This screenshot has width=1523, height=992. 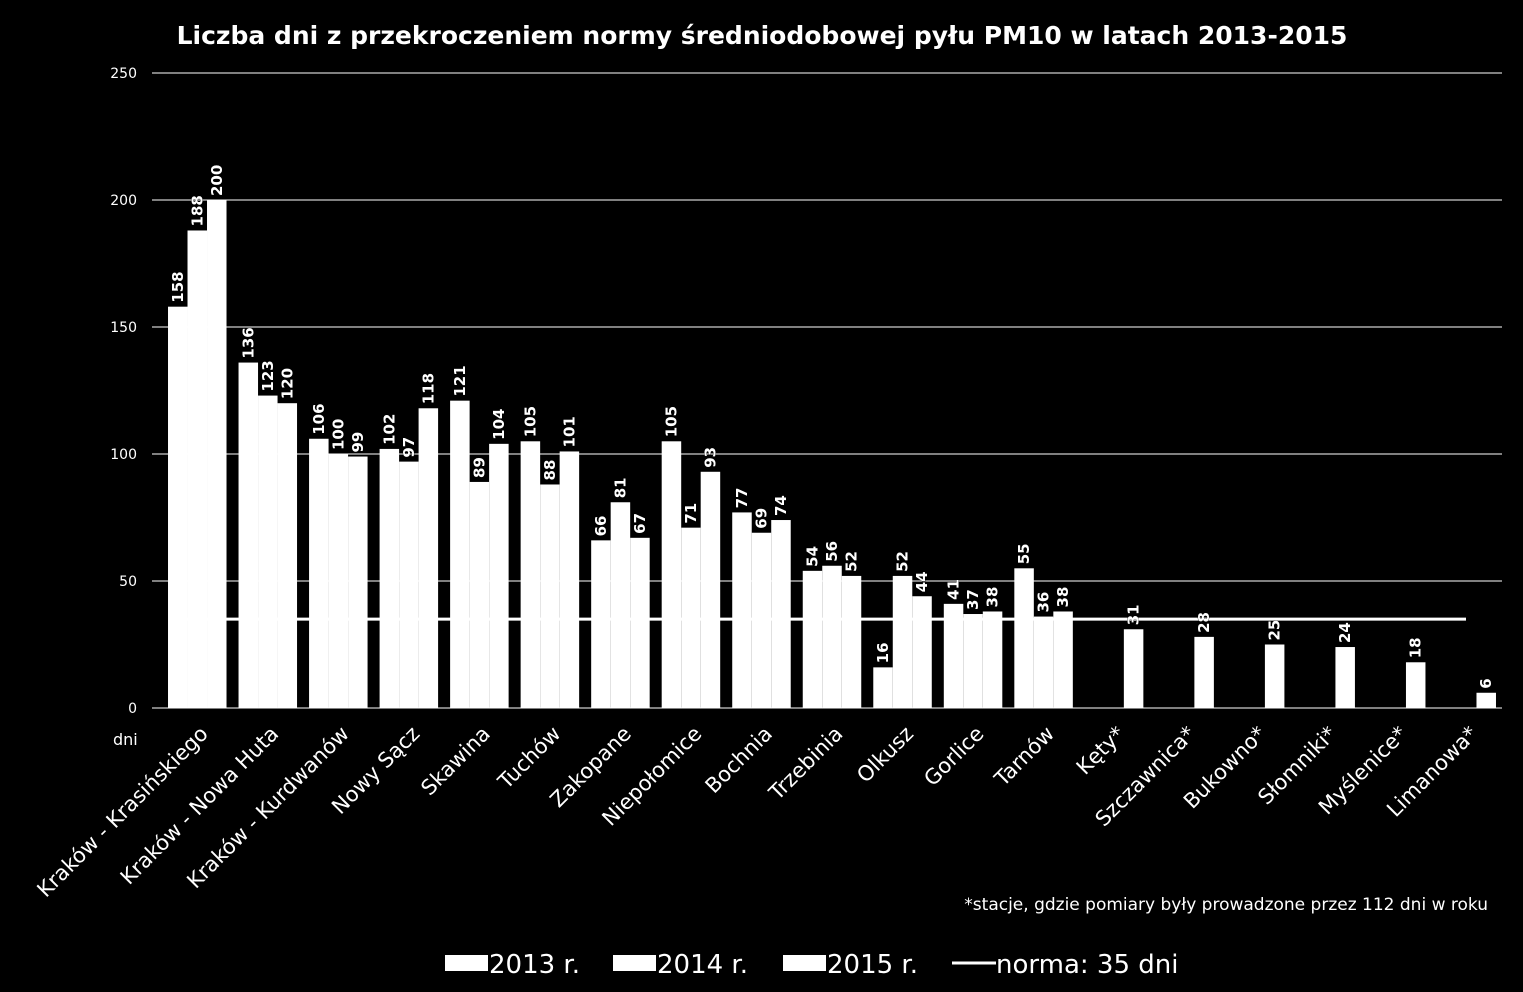 I want to click on category-label: Gorlice, so click(x=953, y=756).